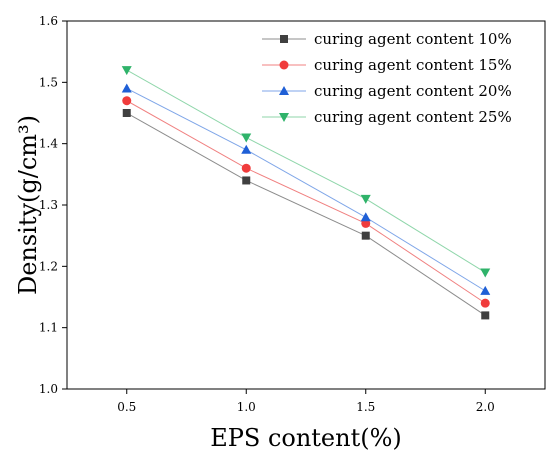  I want to click on y-tick-label: 1.3, so click(48, 205).